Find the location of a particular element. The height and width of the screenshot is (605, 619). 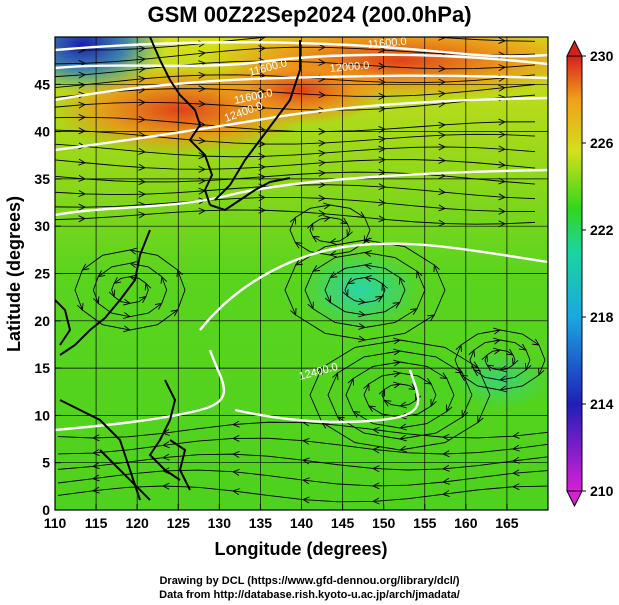

x-axis-label: Longitude (degrees) is located at coordinates (300, 549).